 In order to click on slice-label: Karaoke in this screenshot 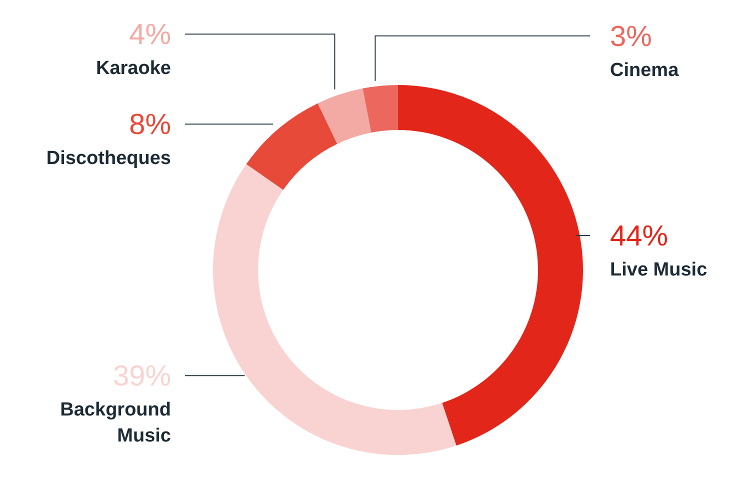, I will do `click(133, 69)`.